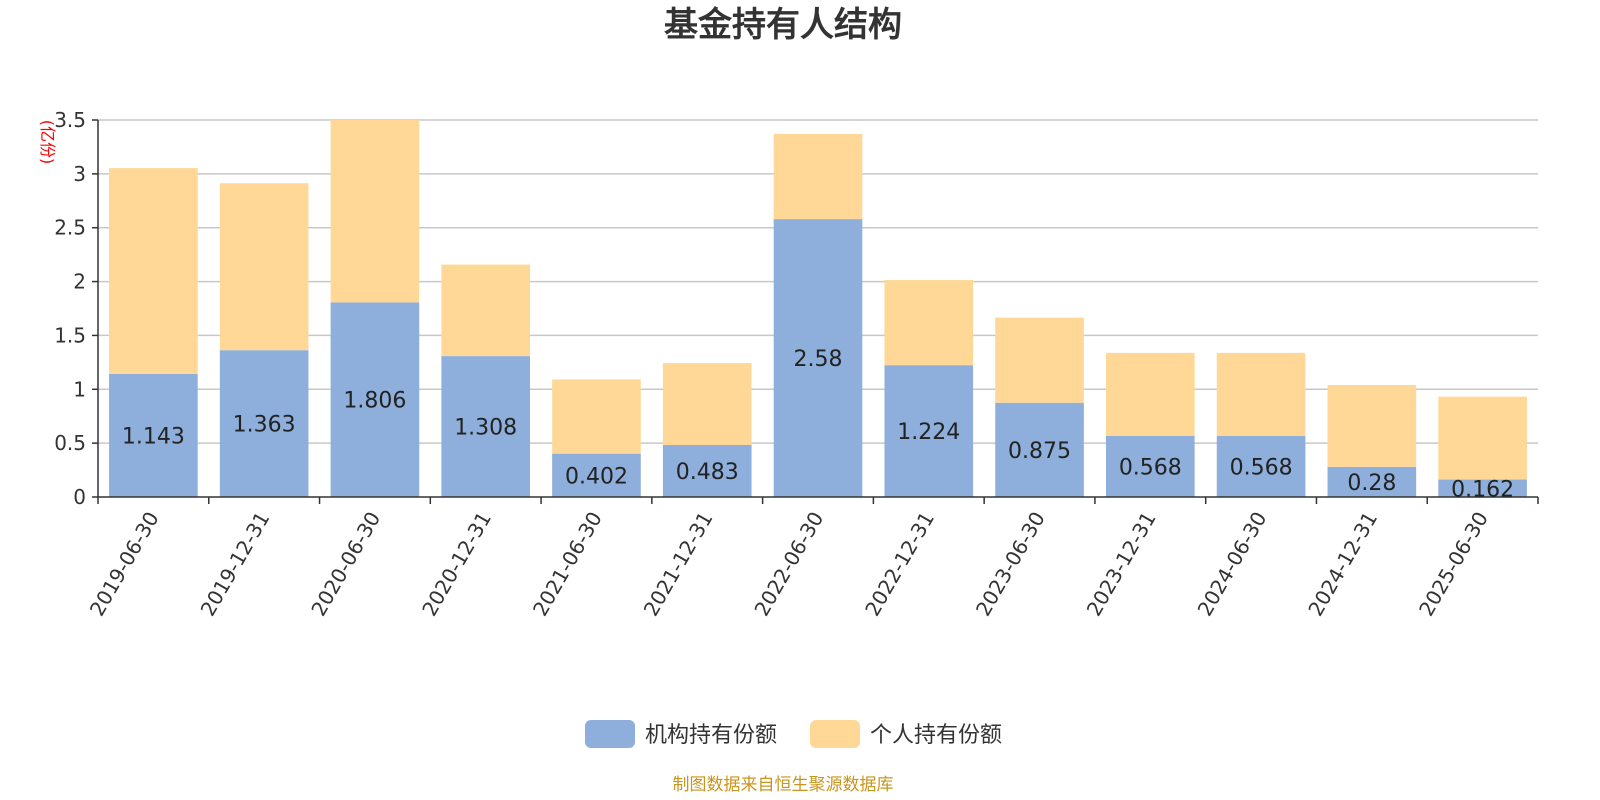 The image size is (1600, 800). I want to click on data-label: 1.224, so click(928, 432).